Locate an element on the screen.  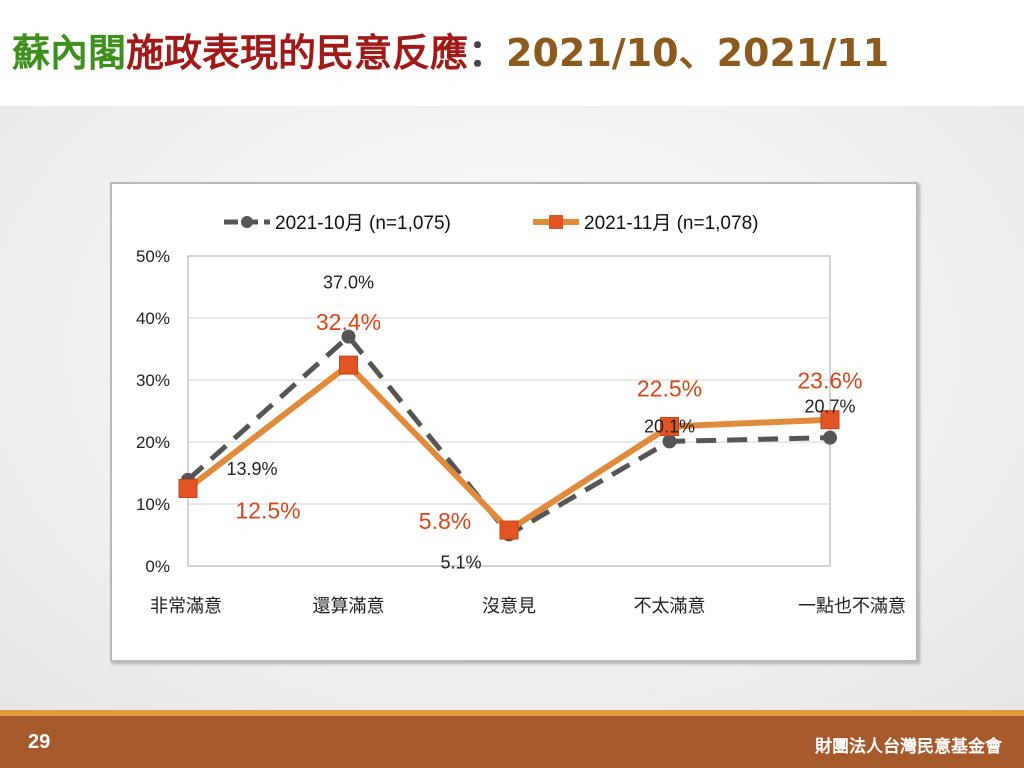
title-part-dates: 2021/10、2021/11 is located at coordinates (698, 53).